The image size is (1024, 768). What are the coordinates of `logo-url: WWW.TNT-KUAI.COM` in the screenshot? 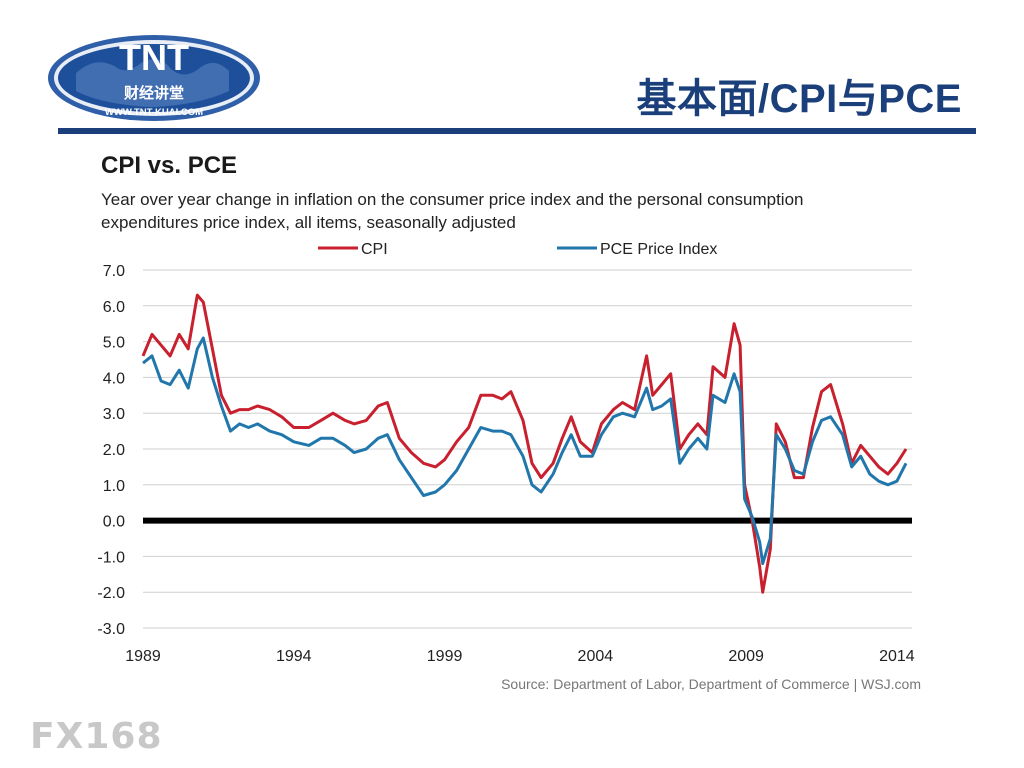 It's located at (154, 112).